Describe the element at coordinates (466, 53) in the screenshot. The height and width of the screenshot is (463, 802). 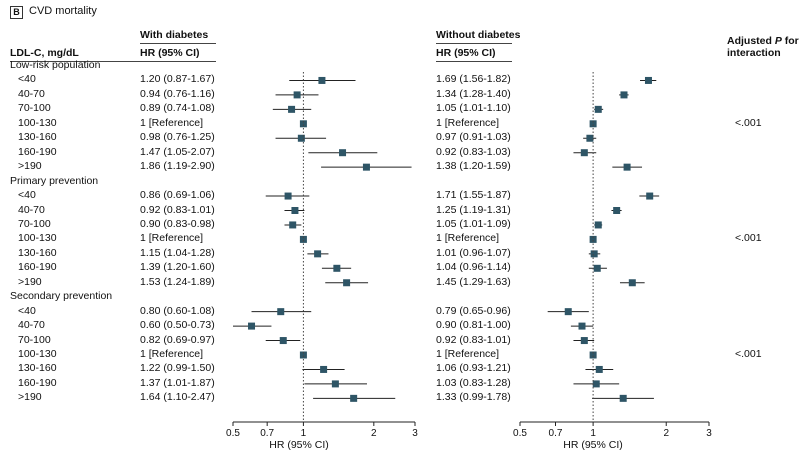
I see `without-hr-ci-header: HR (95% CI)` at that location.